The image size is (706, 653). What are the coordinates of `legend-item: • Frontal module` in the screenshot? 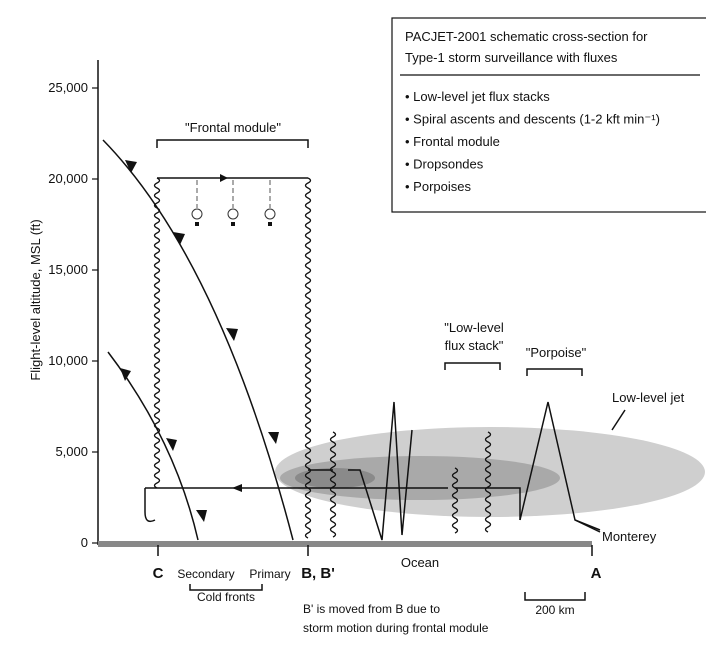 It's located at (452, 141).